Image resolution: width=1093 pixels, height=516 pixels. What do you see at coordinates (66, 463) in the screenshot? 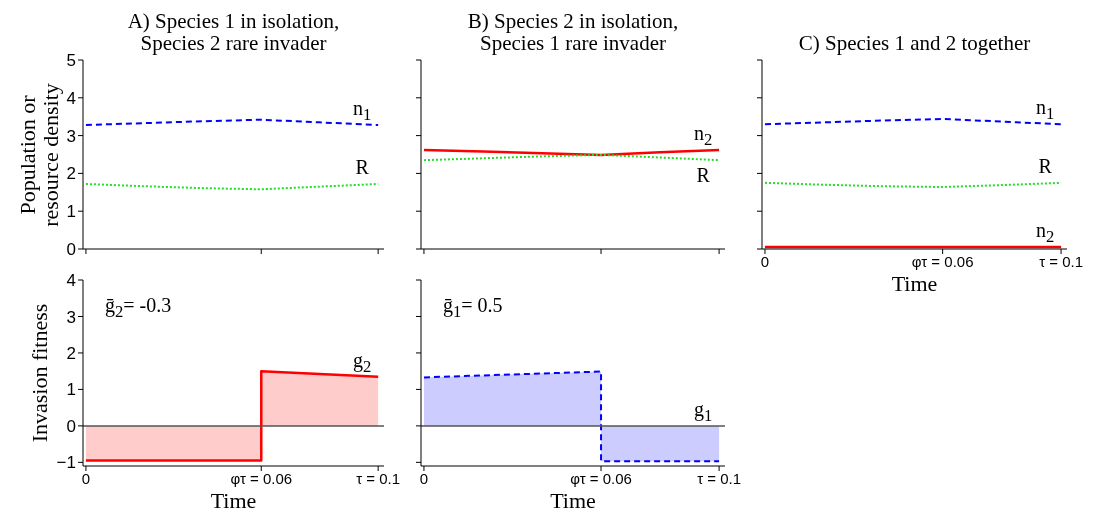
I see `y-tick-label: −1` at bounding box center [66, 463].